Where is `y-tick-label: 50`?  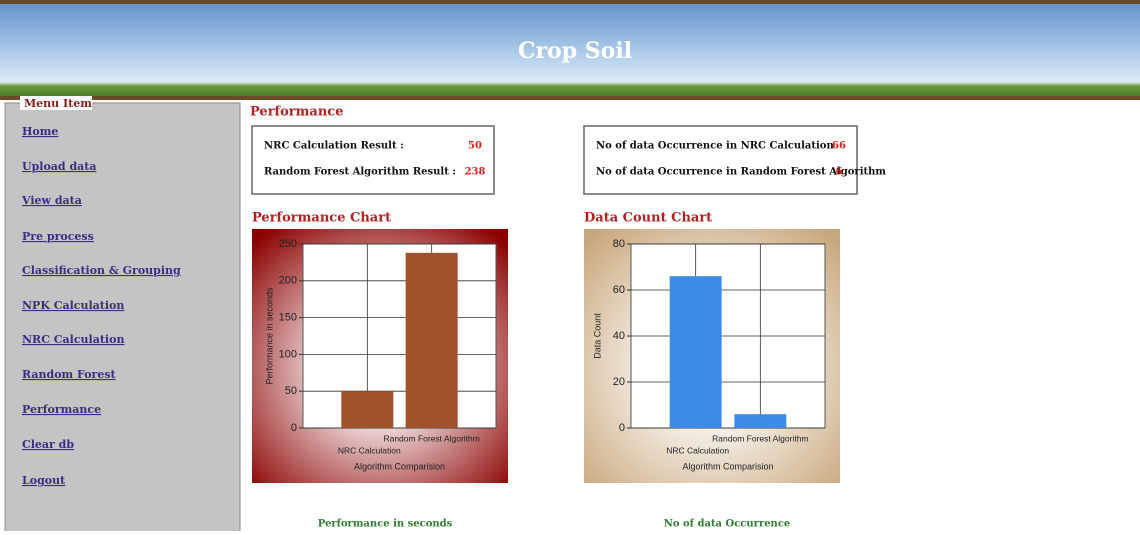
y-tick-label: 50 is located at coordinates (291, 391).